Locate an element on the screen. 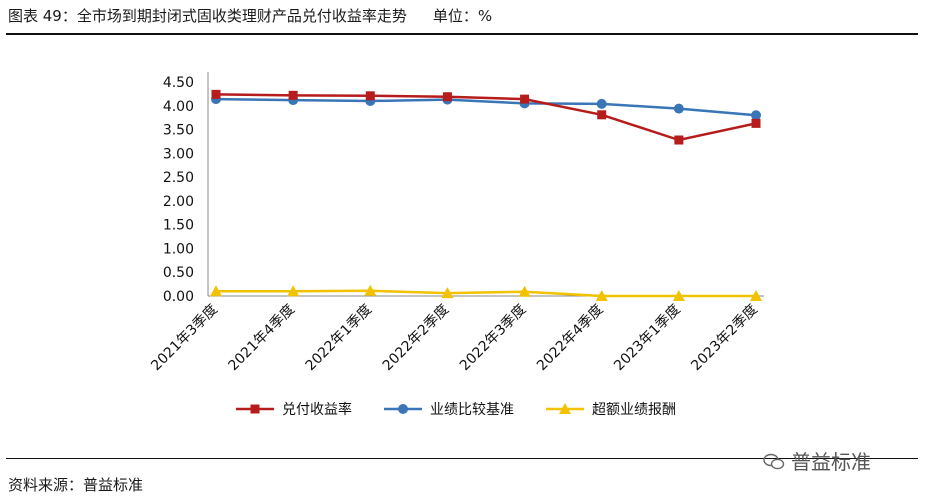 The width and height of the screenshot is (925, 500). unit-label: 单位：% is located at coordinates (462, 16).